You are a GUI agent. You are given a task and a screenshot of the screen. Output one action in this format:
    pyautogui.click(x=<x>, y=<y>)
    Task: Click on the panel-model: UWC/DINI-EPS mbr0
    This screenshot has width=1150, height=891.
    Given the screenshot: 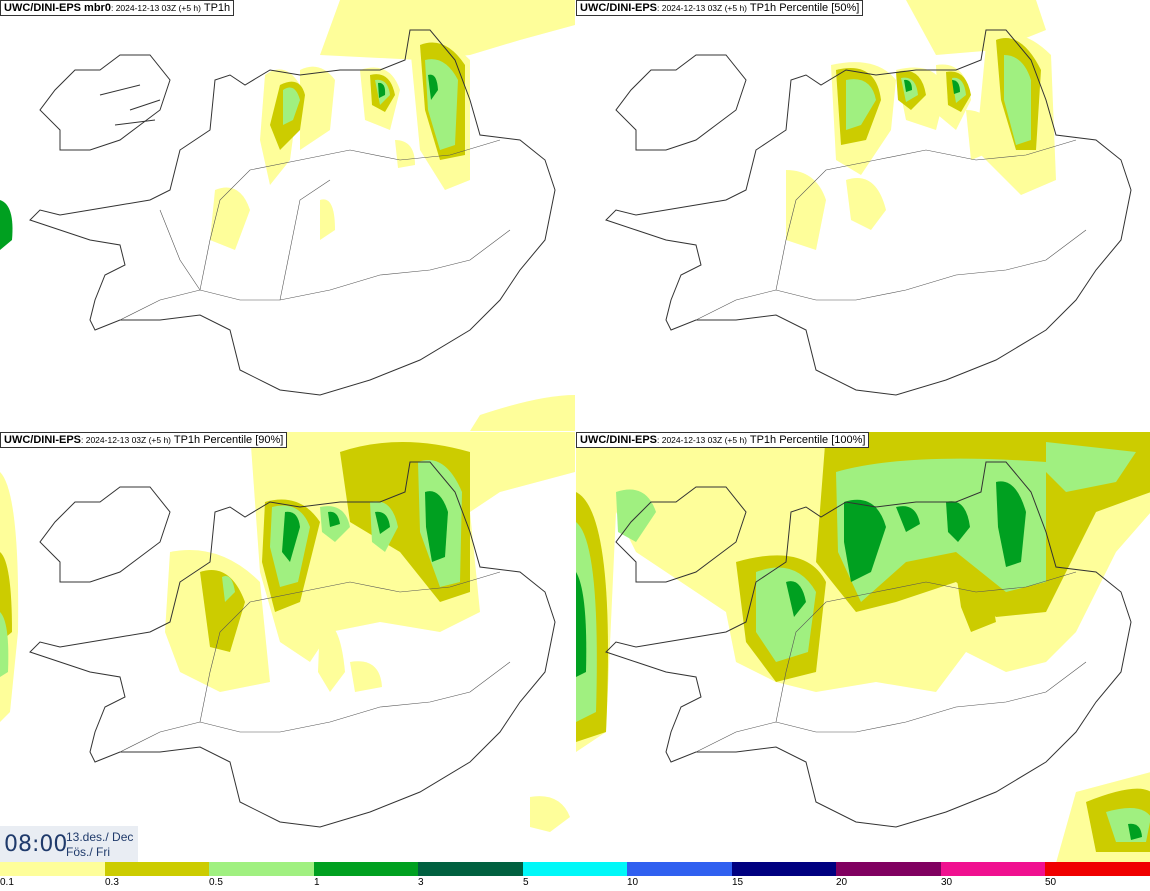 What is the action you would take?
    pyautogui.click(x=57, y=8)
    